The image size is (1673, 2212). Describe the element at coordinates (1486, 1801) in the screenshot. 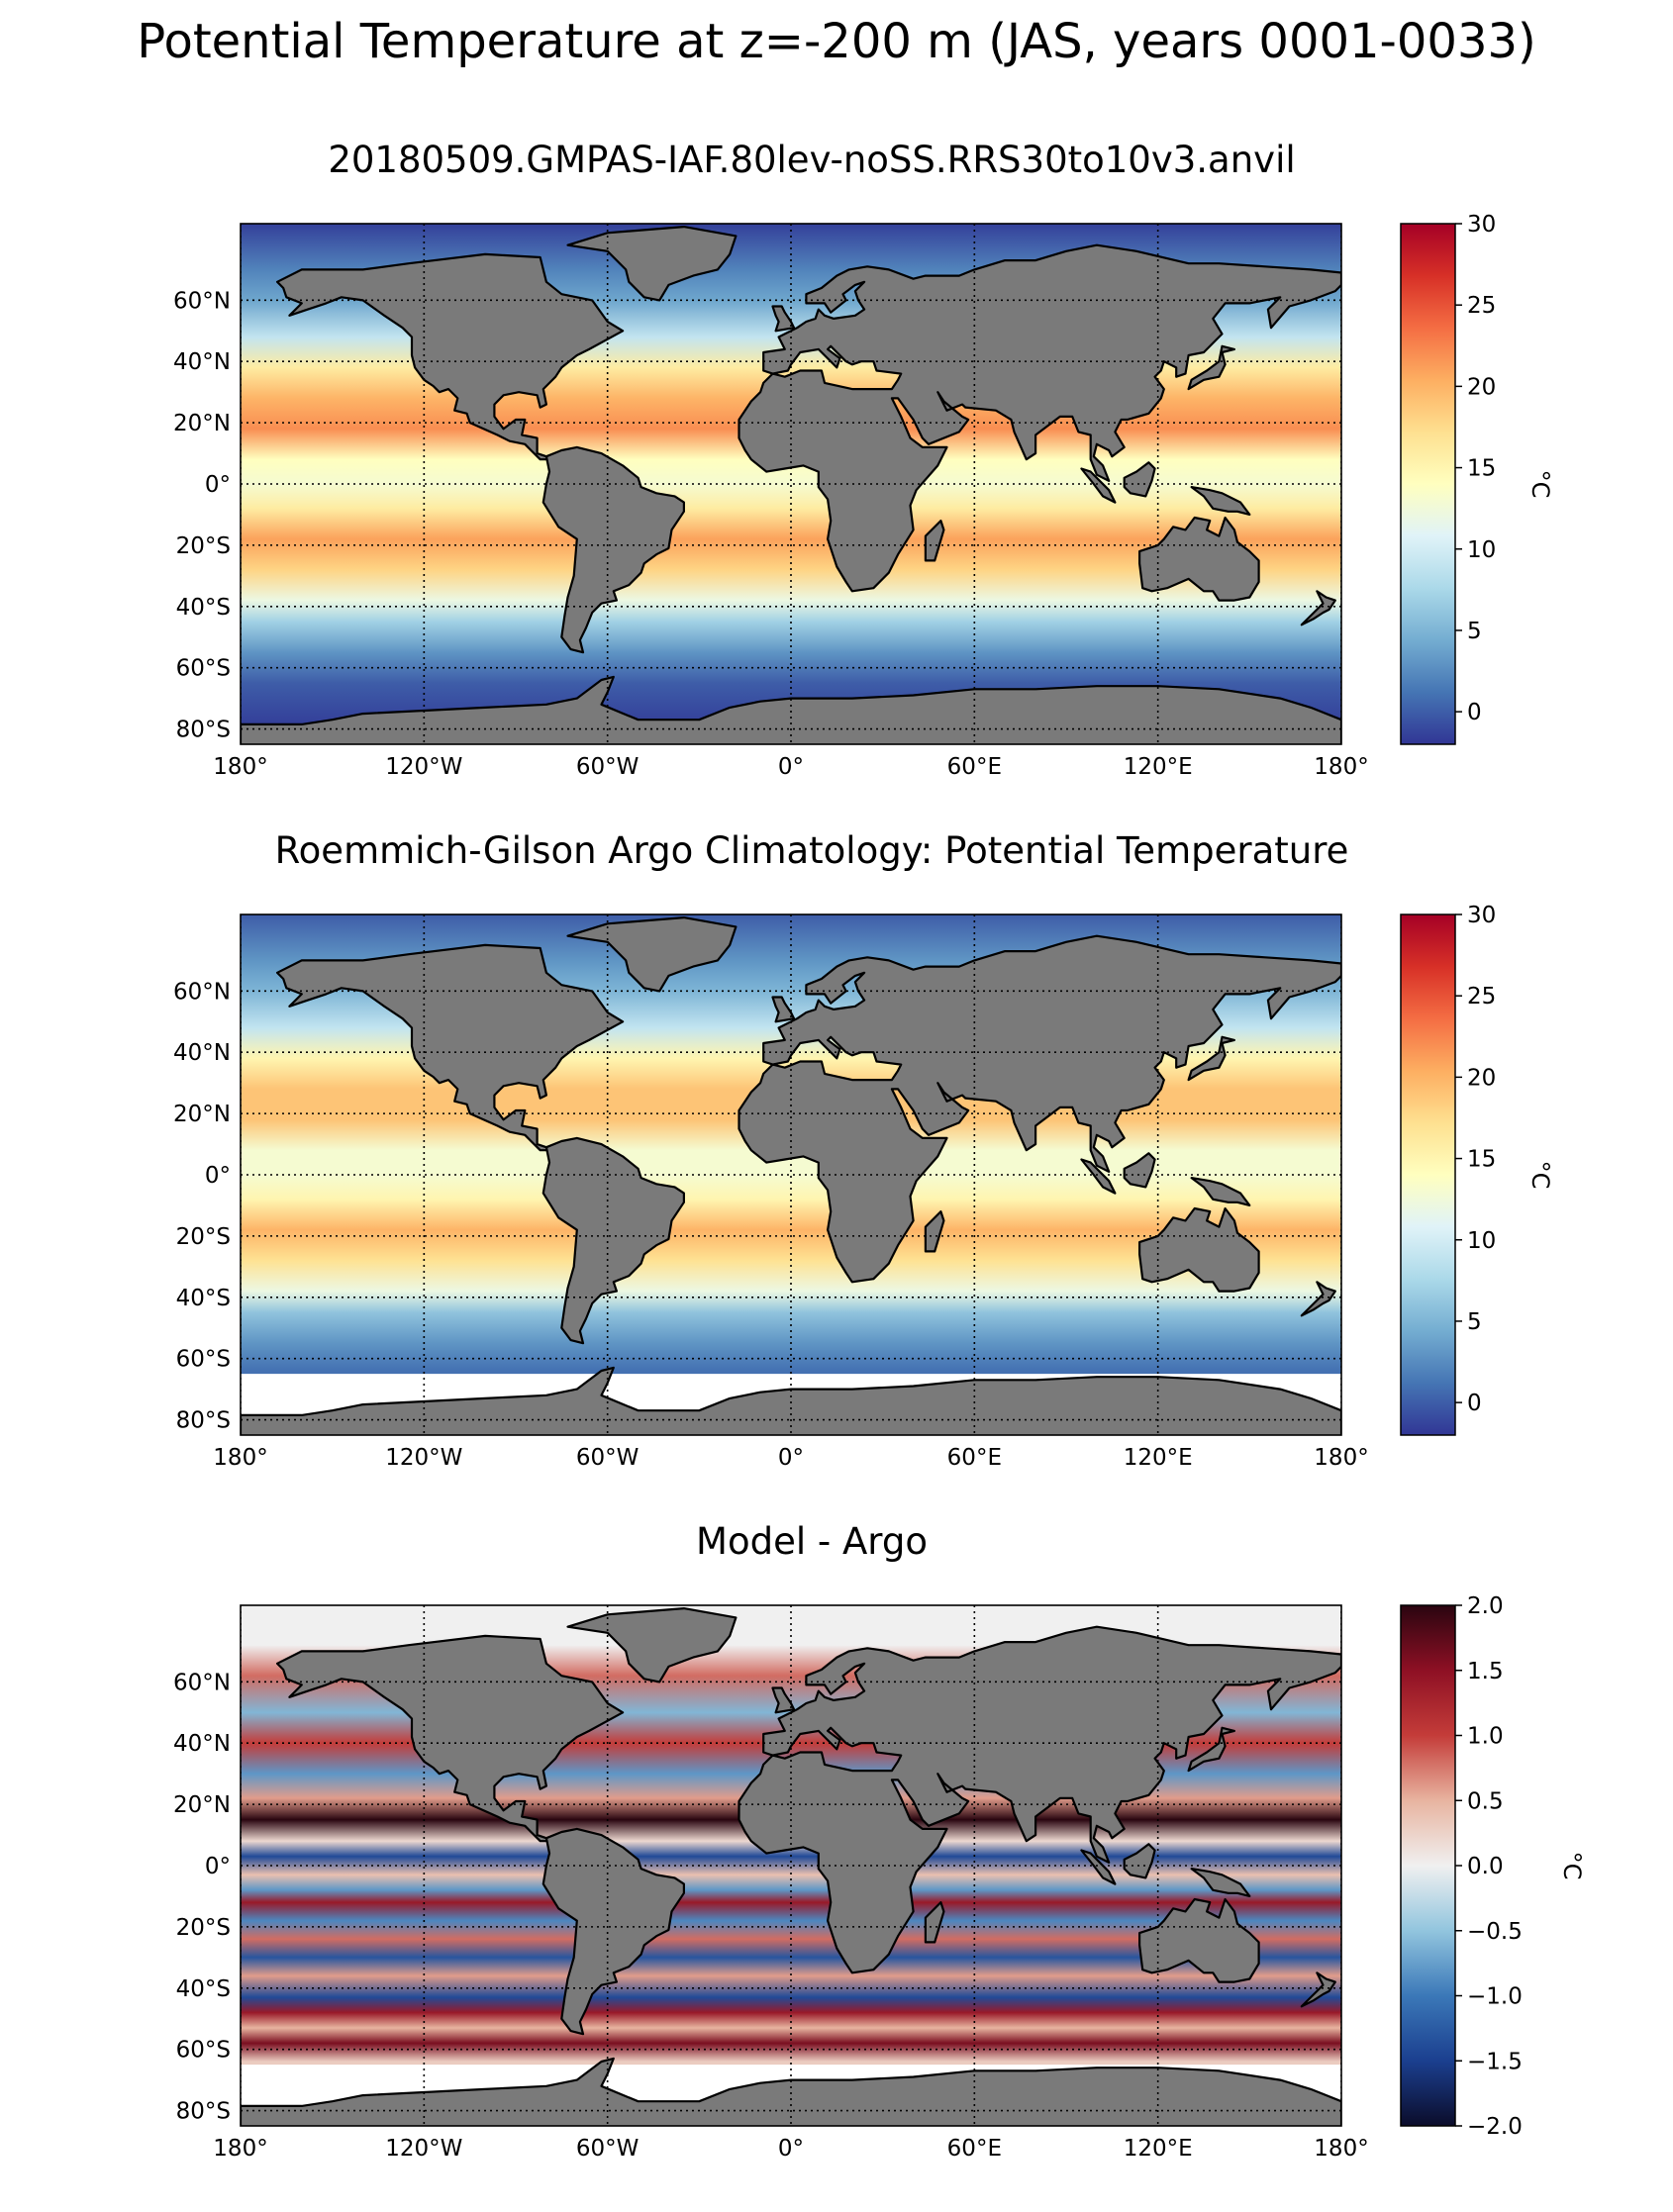

I see `colorbar-tick-label: 0.5` at that location.